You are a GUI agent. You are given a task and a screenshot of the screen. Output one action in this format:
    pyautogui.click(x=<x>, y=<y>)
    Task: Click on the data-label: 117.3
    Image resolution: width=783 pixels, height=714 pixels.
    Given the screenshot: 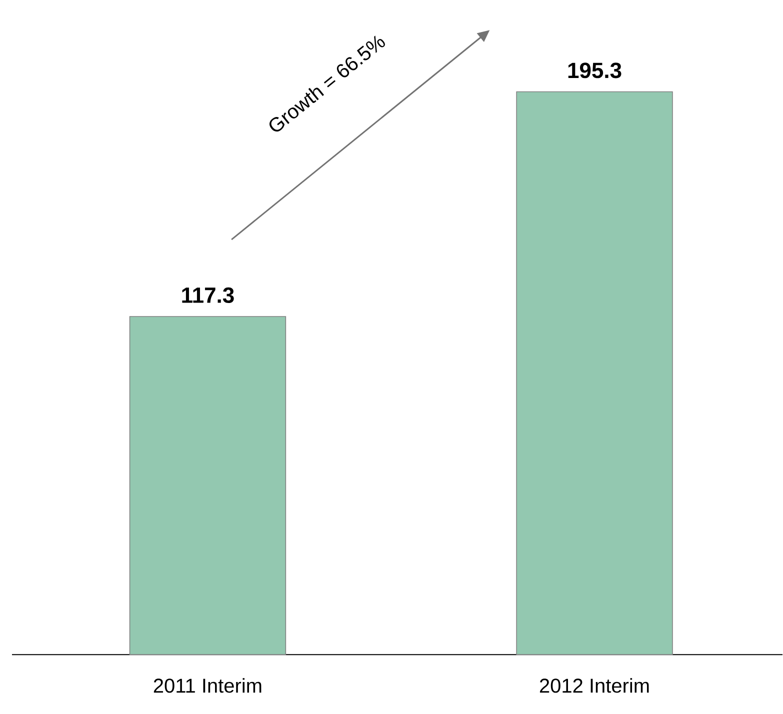 What is the action you would take?
    pyautogui.click(x=208, y=296)
    